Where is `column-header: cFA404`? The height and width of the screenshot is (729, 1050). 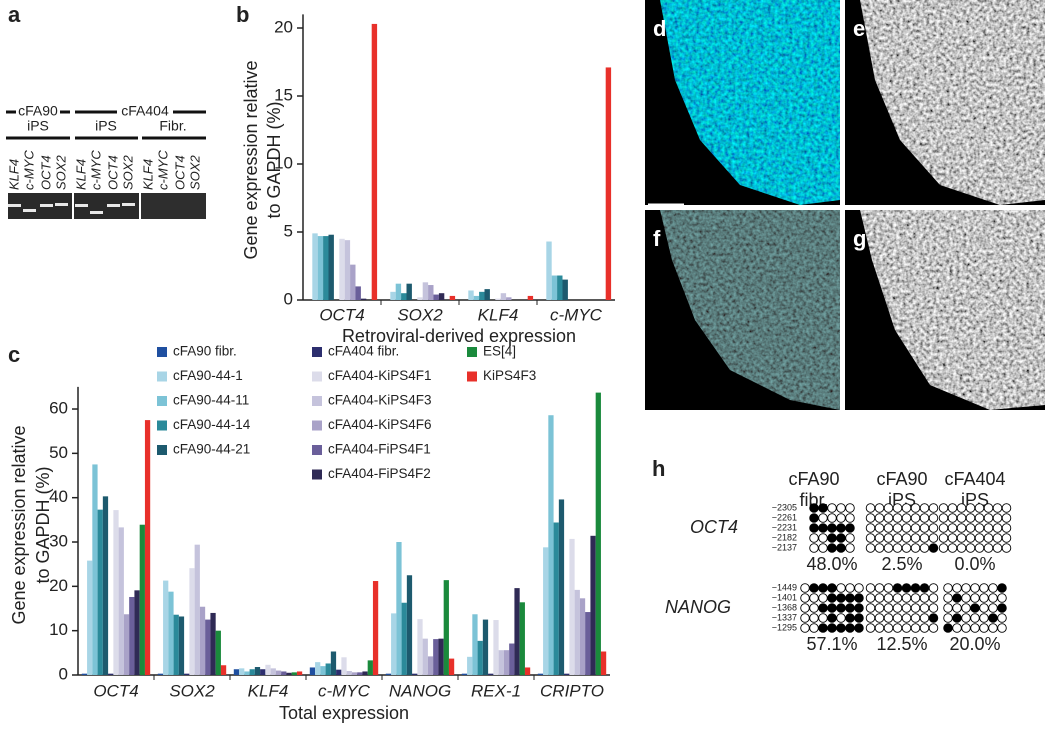
column-header: cFA404 is located at coordinates (974, 479).